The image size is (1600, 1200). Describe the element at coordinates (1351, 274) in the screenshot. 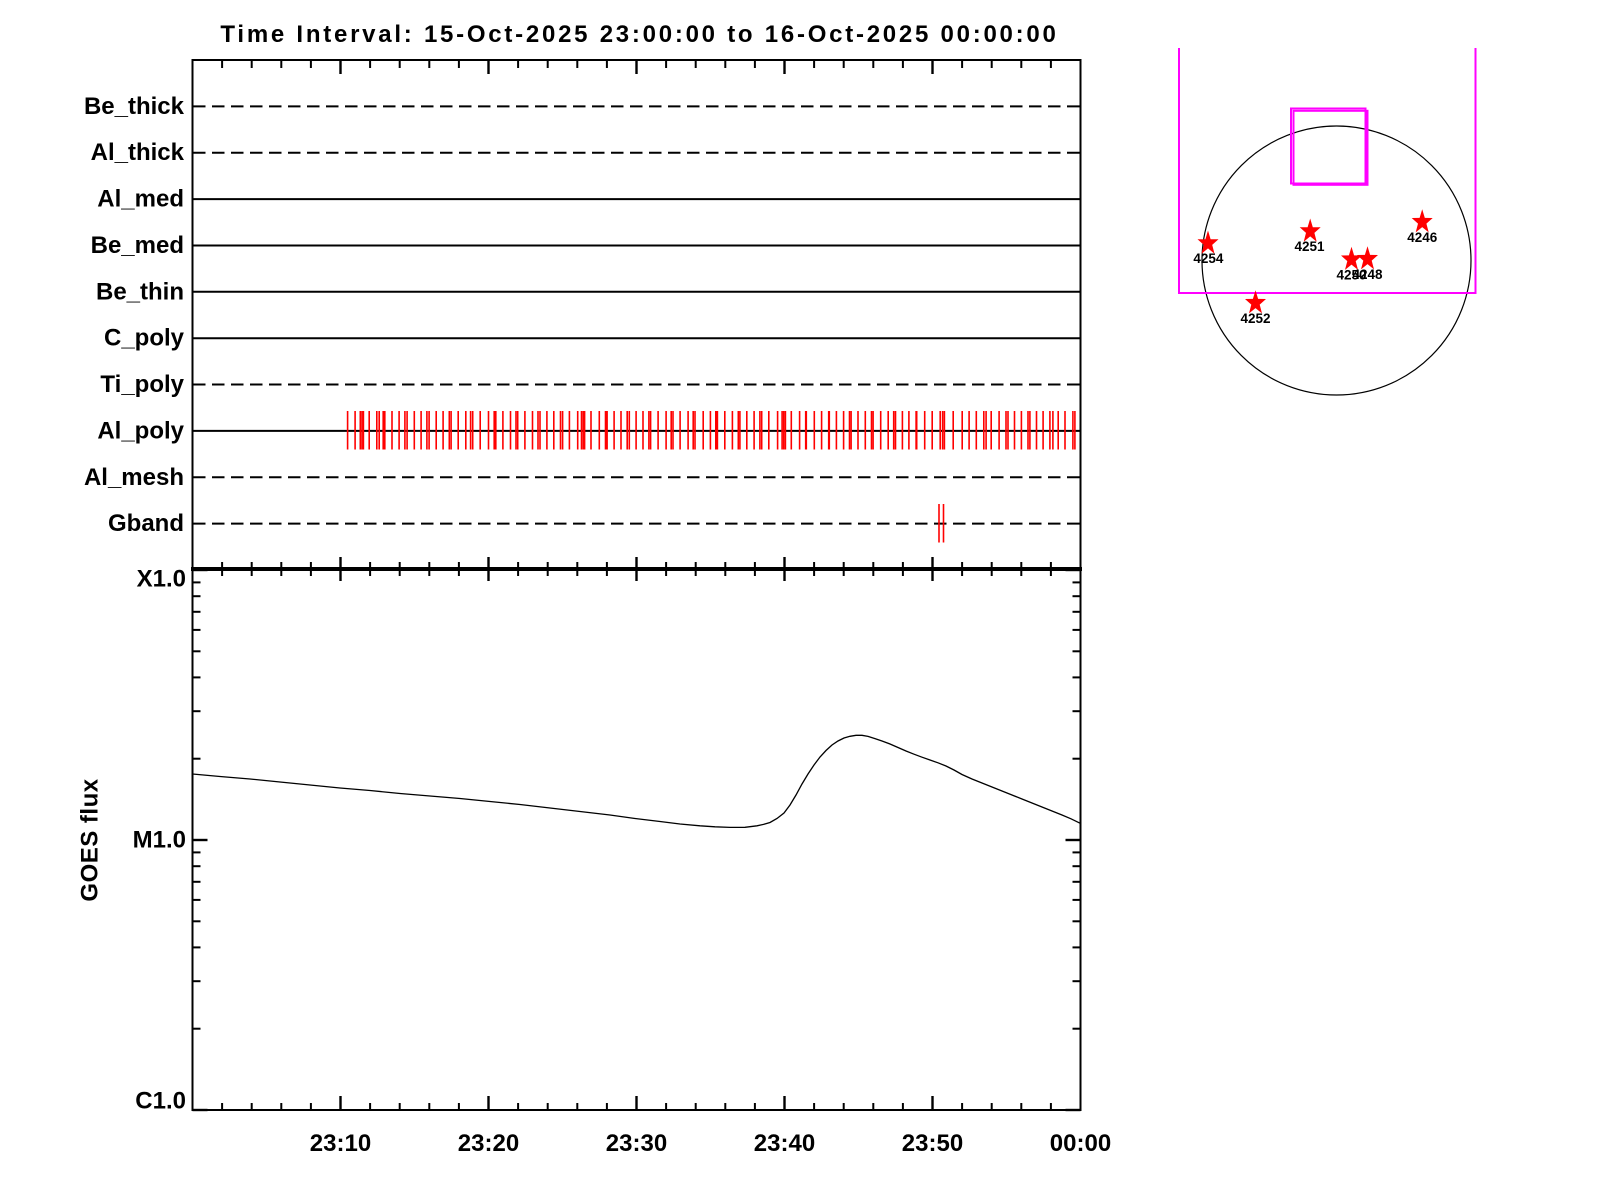

I see `svg-text: 4250` at that location.